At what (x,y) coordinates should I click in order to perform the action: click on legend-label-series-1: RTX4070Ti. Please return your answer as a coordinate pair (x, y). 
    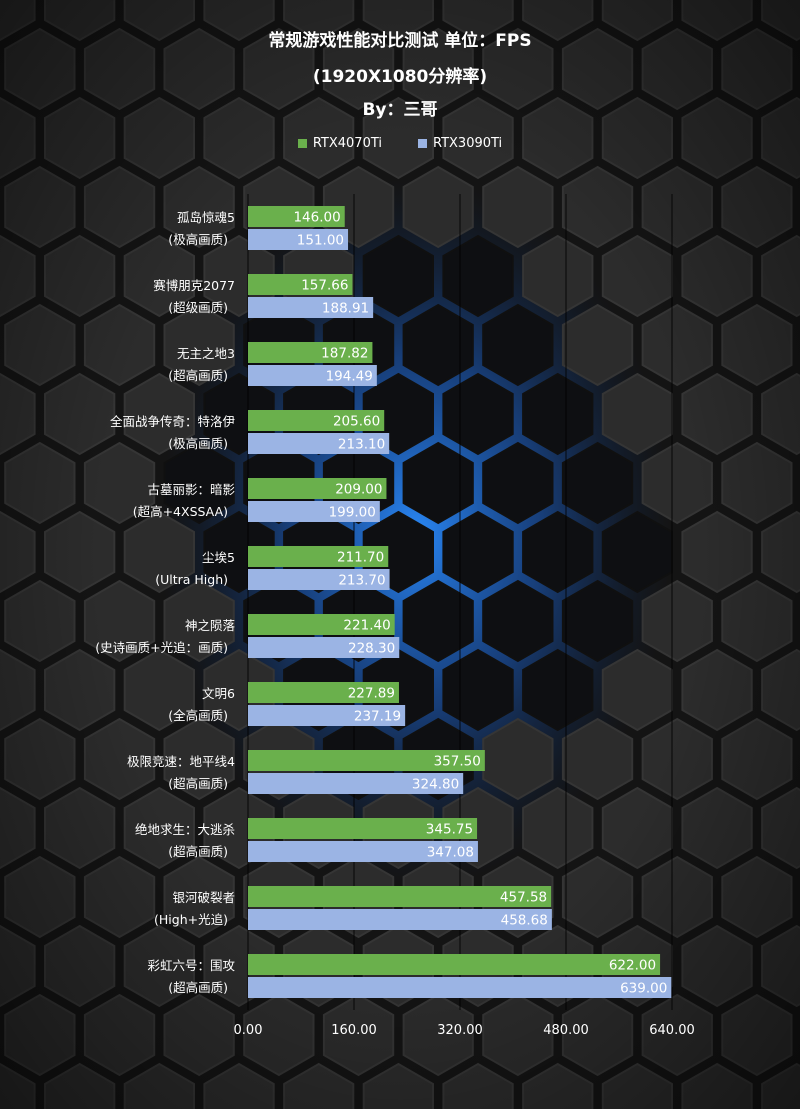
    Looking at the image, I should click on (347, 143).